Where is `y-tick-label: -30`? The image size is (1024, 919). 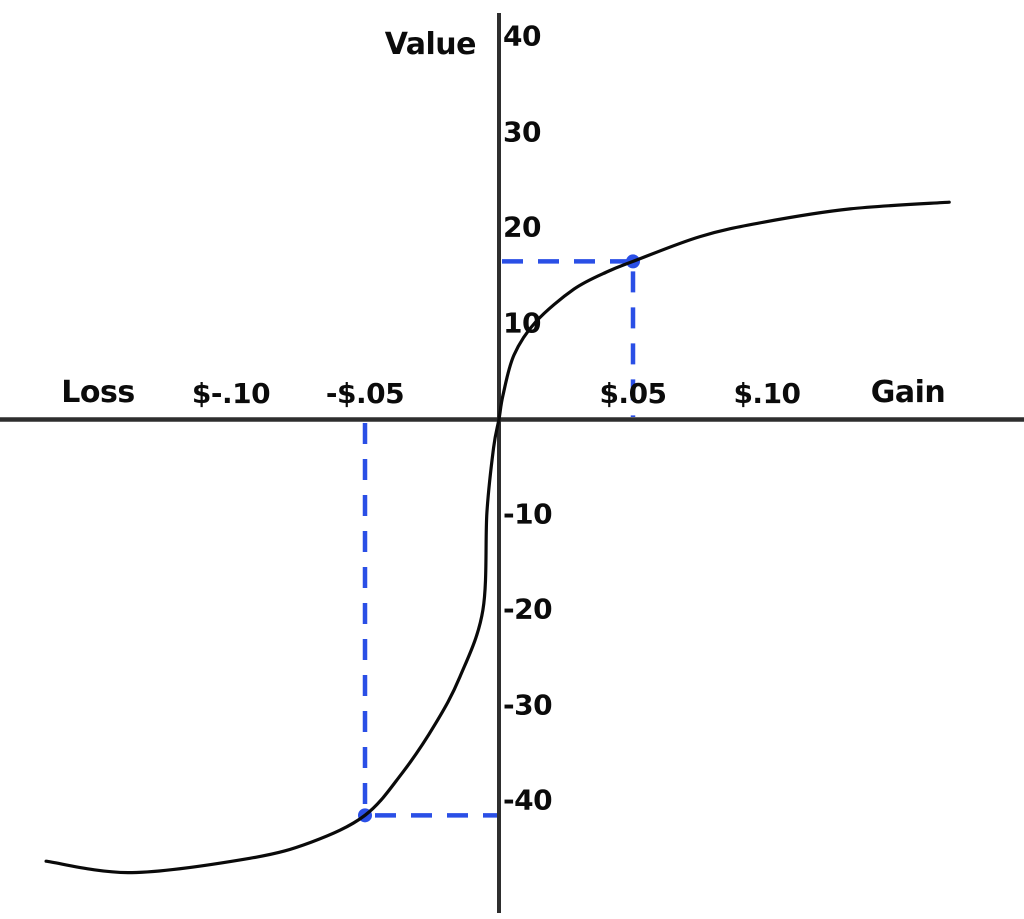
y-tick-label: -30 is located at coordinates (528, 705).